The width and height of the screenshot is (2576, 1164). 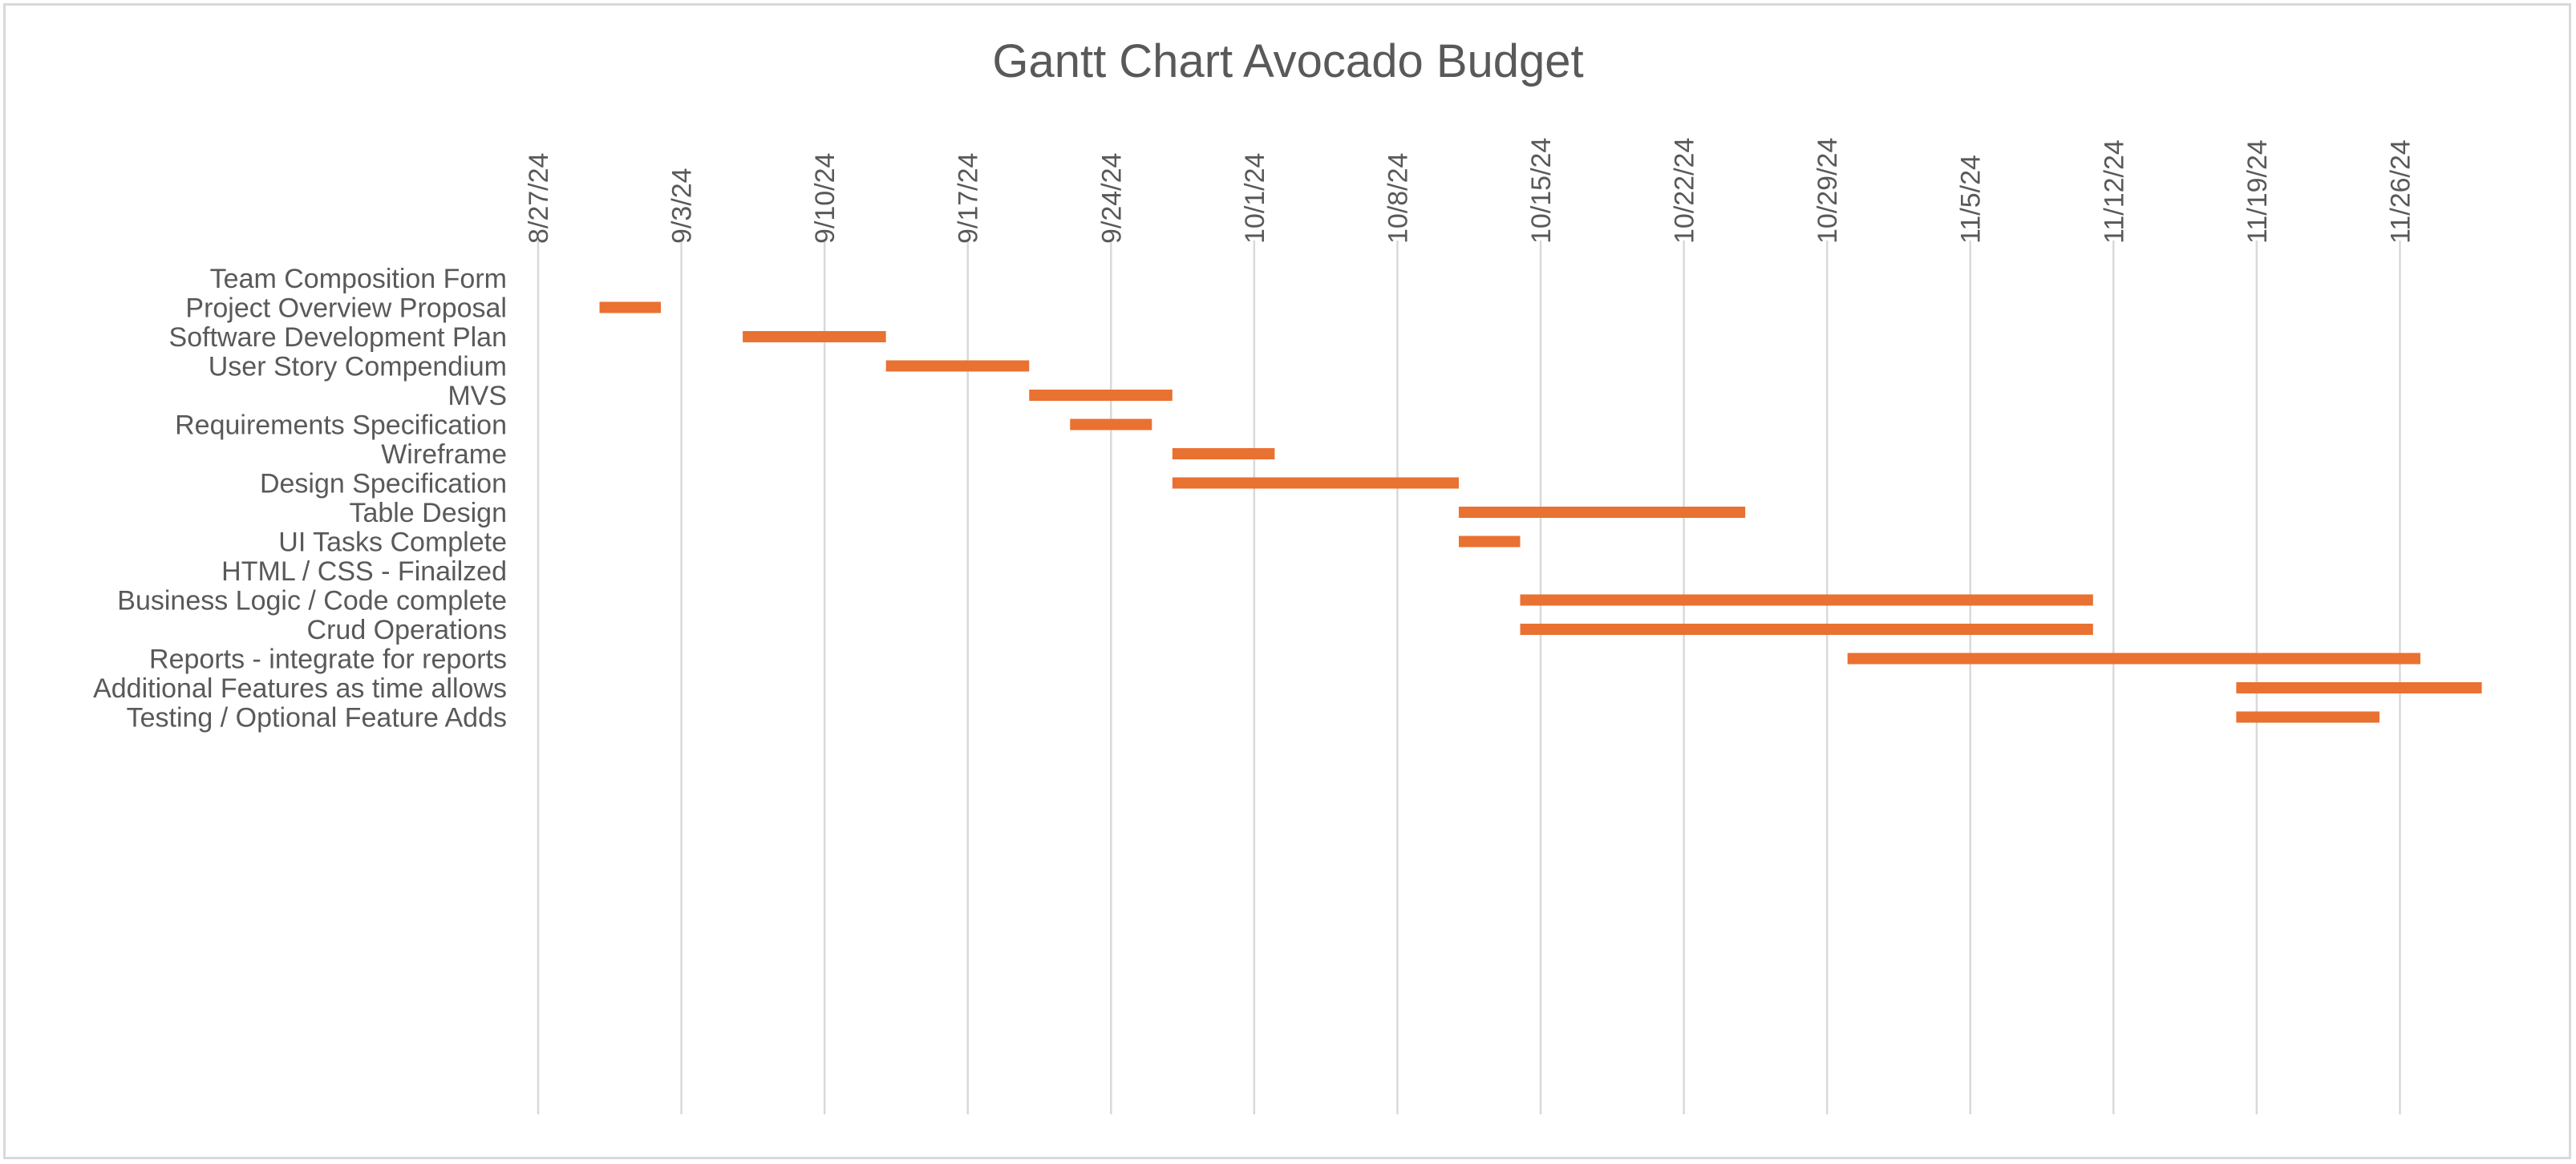 What do you see at coordinates (1828, 191) in the screenshot?
I see `x-tick-label: 10/29/24` at bounding box center [1828, 191].